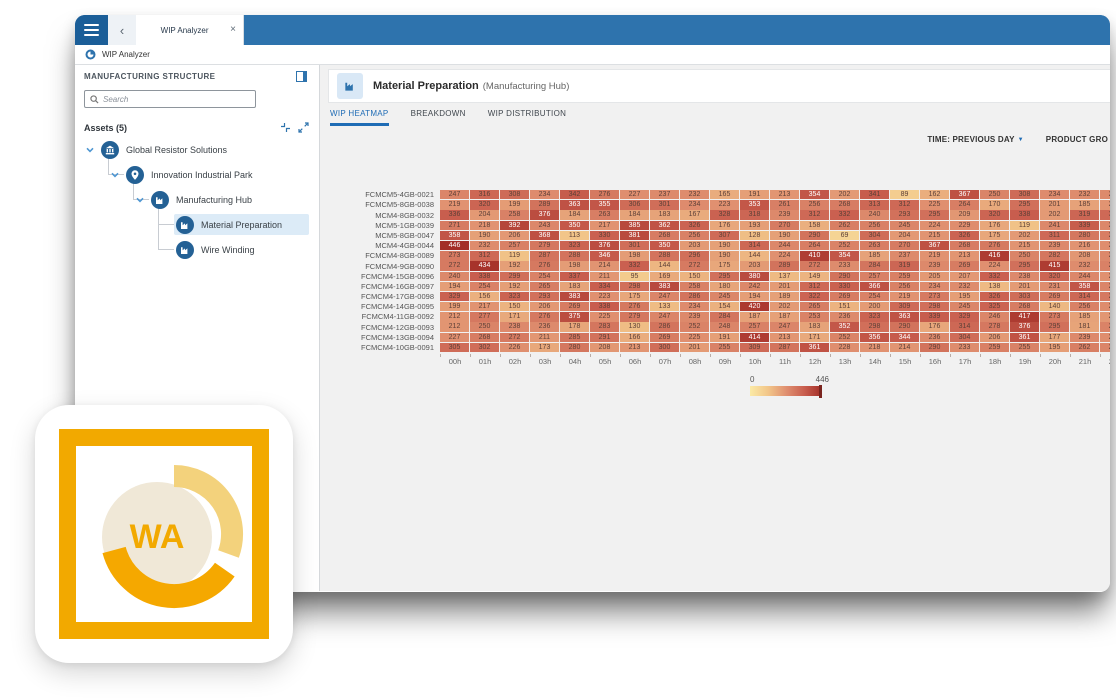 The height and width of the screenshot is (698, 1116). Describe the element at coordinates (604, 205) in the screenshot. I see `heatmap-cell: 355` at that location.